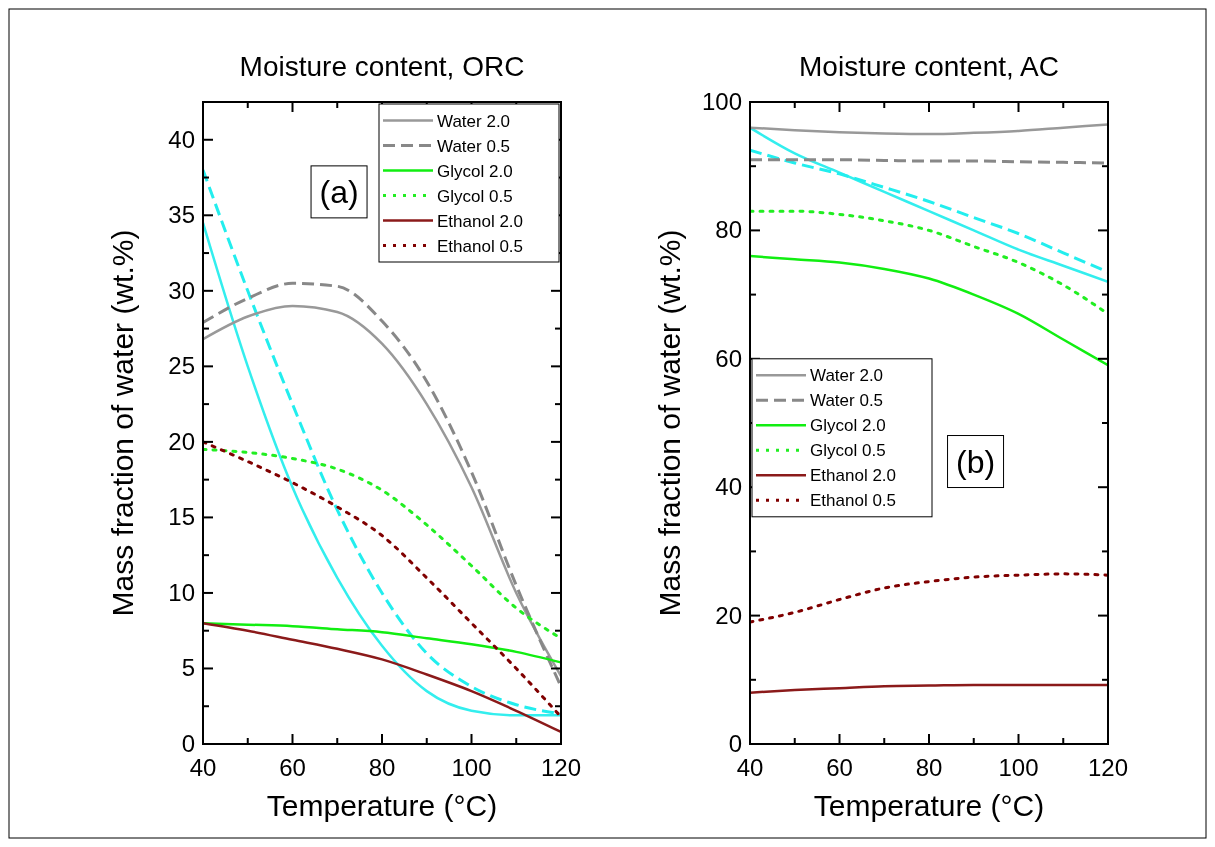 The width and height of the screenshot is (1215, 847). Describe the element at coordinates (728, 358) in the screenshot. I see `y-tick-label: 60` at that location.